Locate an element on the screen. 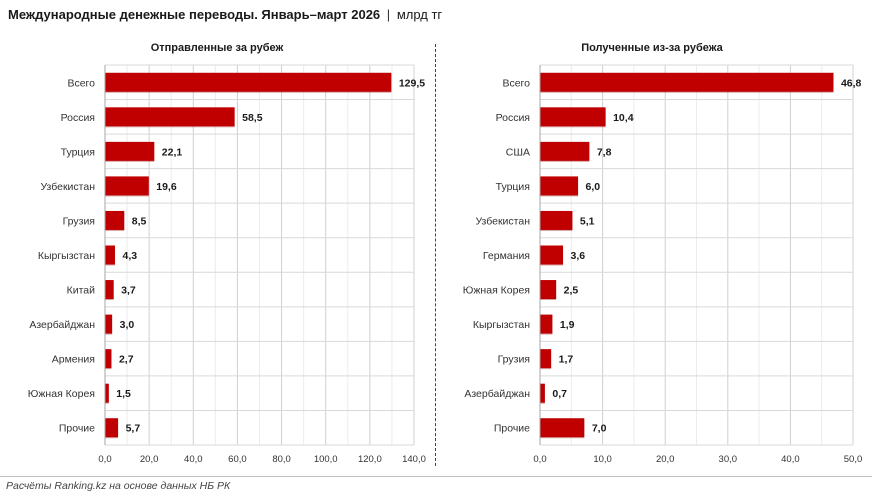 Image resolution: width=872 pixels, height=501 pixels. value-label: 4,3 is located at coordinates (129, 256).